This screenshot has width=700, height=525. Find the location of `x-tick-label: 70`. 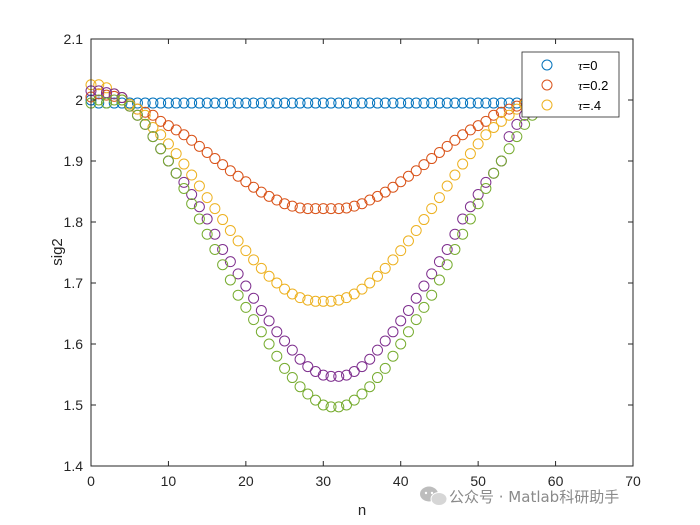

x-tick-label: 70 is located at coordinates (633, 481).